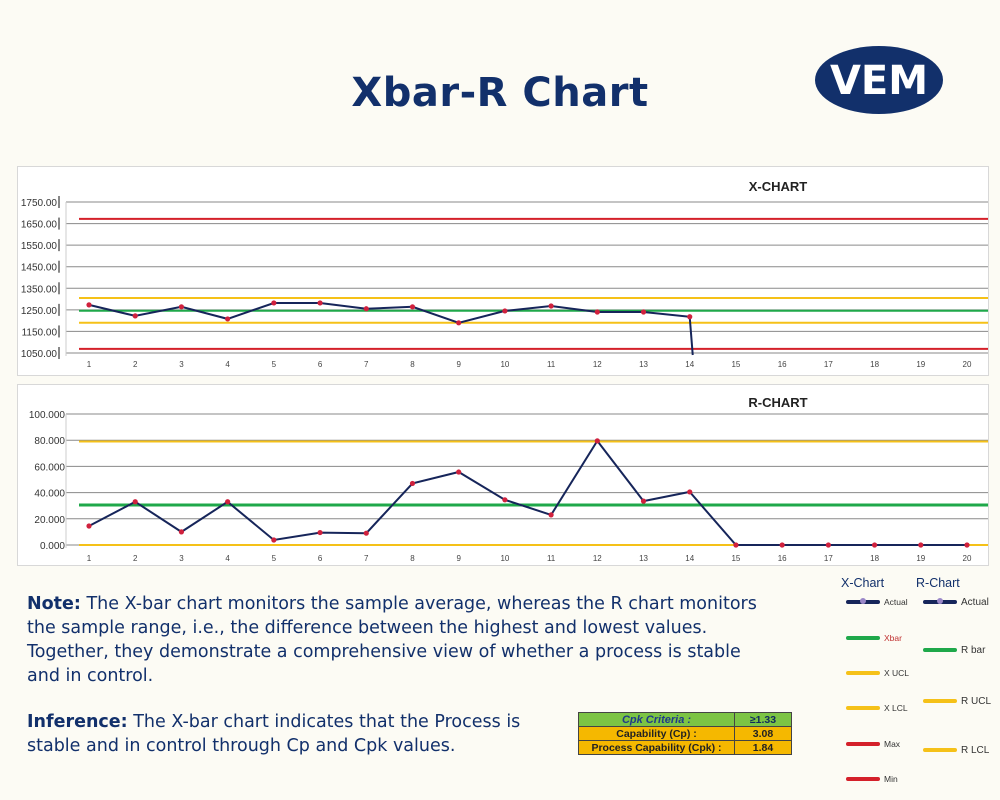 The image size is (1000, 800). I want to click on legend-r-header: R-Chart, so click(938, 583).